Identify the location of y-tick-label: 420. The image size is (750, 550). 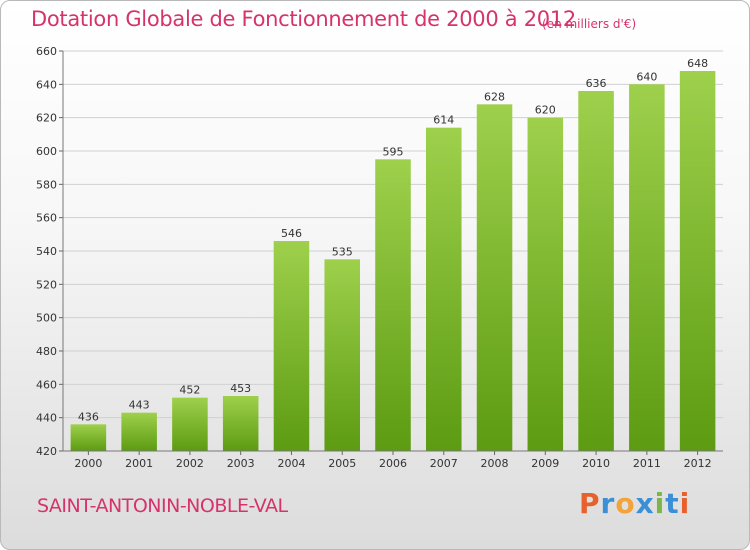
(46, 451).